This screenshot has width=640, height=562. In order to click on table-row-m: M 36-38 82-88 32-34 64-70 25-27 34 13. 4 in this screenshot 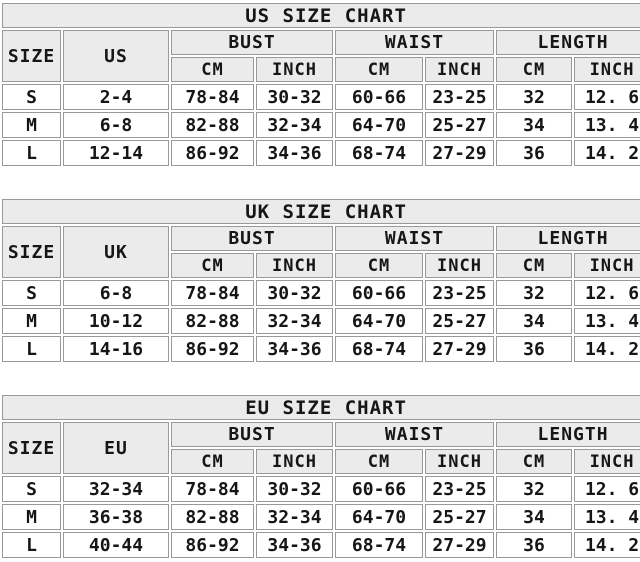, I will do `click(321, 517)`.